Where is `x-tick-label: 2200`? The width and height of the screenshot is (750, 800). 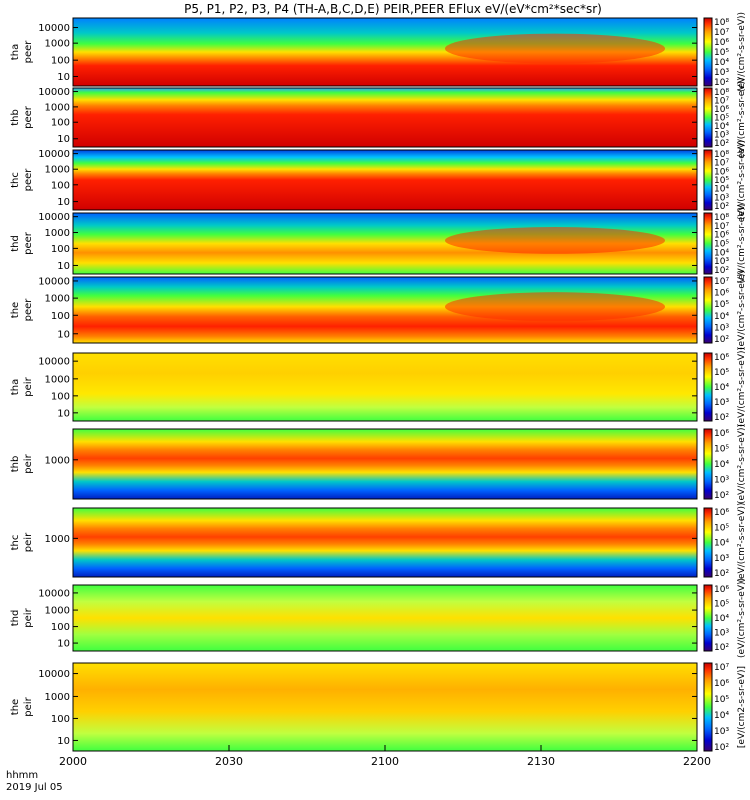
x-tick-label: 2200 is located at coordinates (697, 761).